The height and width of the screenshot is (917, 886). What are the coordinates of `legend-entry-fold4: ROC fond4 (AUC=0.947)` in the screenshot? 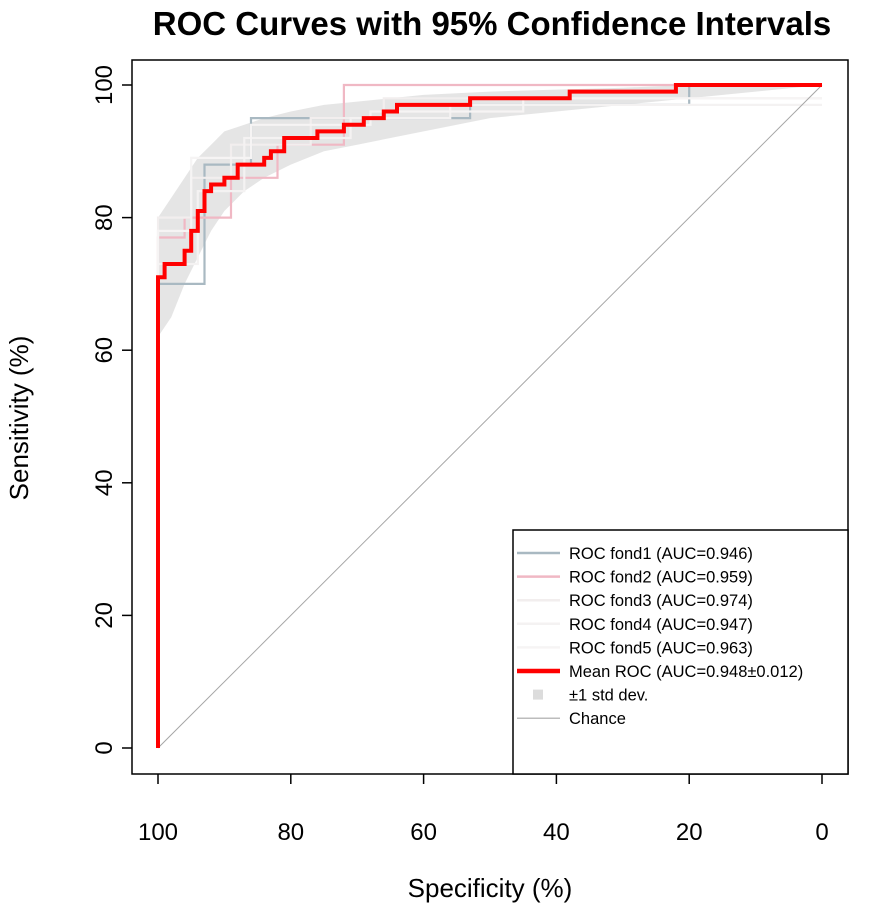 It's located at (635, 625).